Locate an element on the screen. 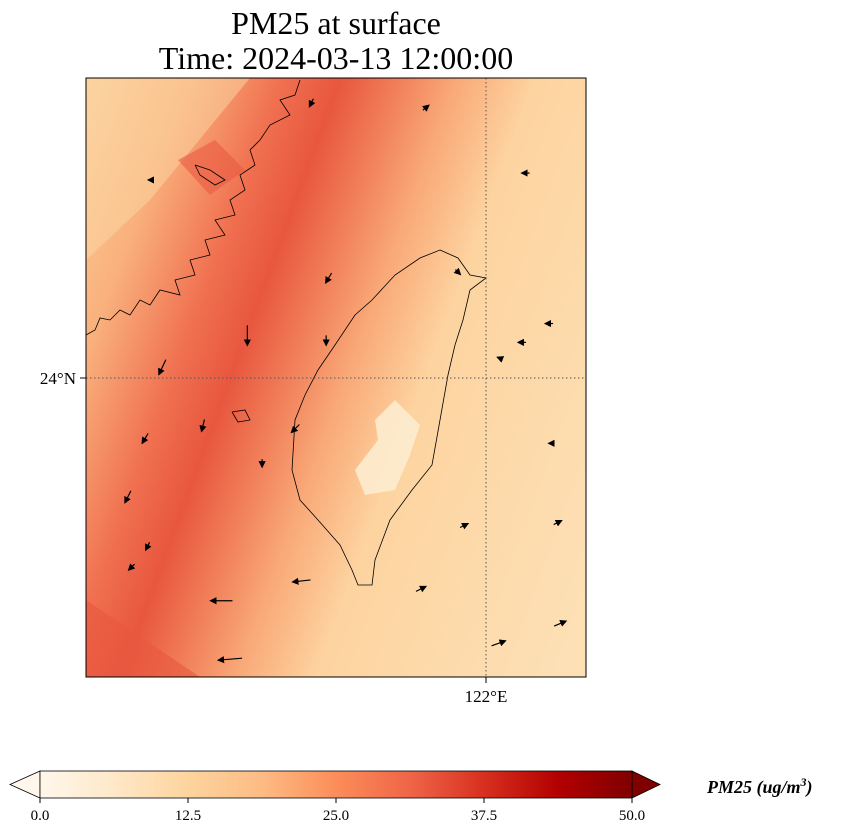  field-hotspot is located at coordinates (211, 167).